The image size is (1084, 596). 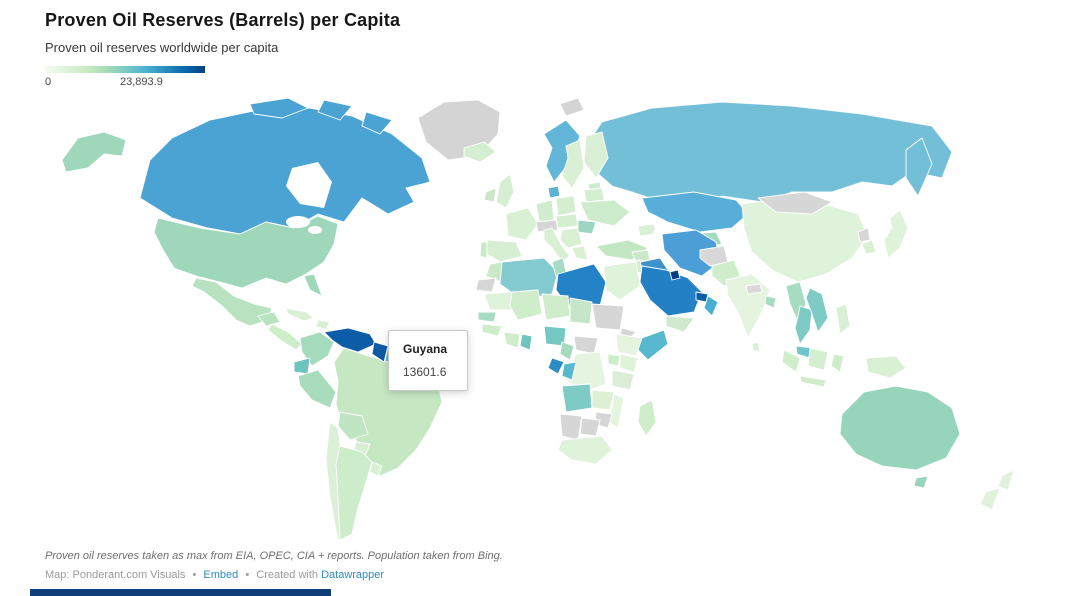 I want to click on country-ivorycoast, so click(x=512, y=340).